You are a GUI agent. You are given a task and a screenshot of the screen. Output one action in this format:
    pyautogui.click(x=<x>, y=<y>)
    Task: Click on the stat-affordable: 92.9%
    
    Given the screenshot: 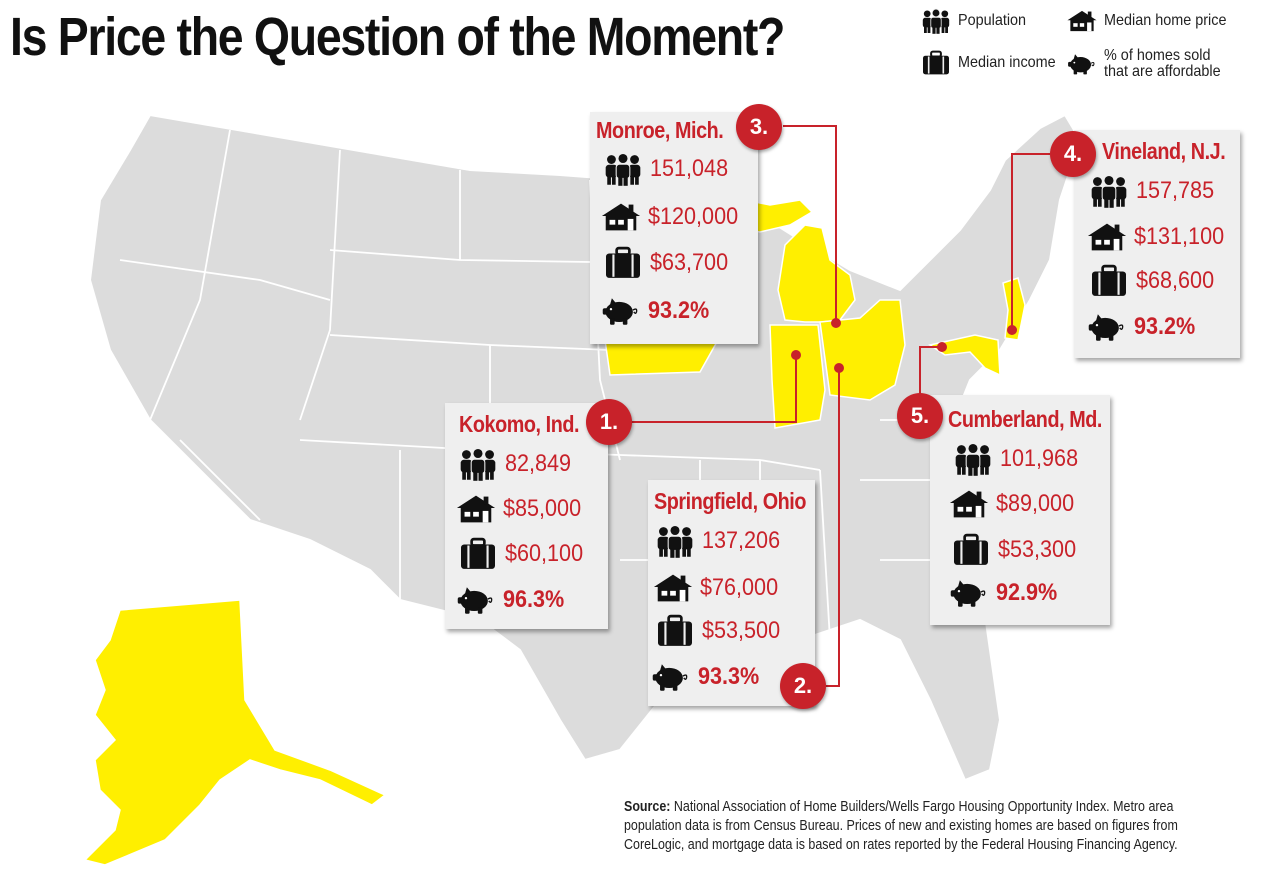 What is the action you would take?
    pyautogui.click(x=1006, y=593)
    